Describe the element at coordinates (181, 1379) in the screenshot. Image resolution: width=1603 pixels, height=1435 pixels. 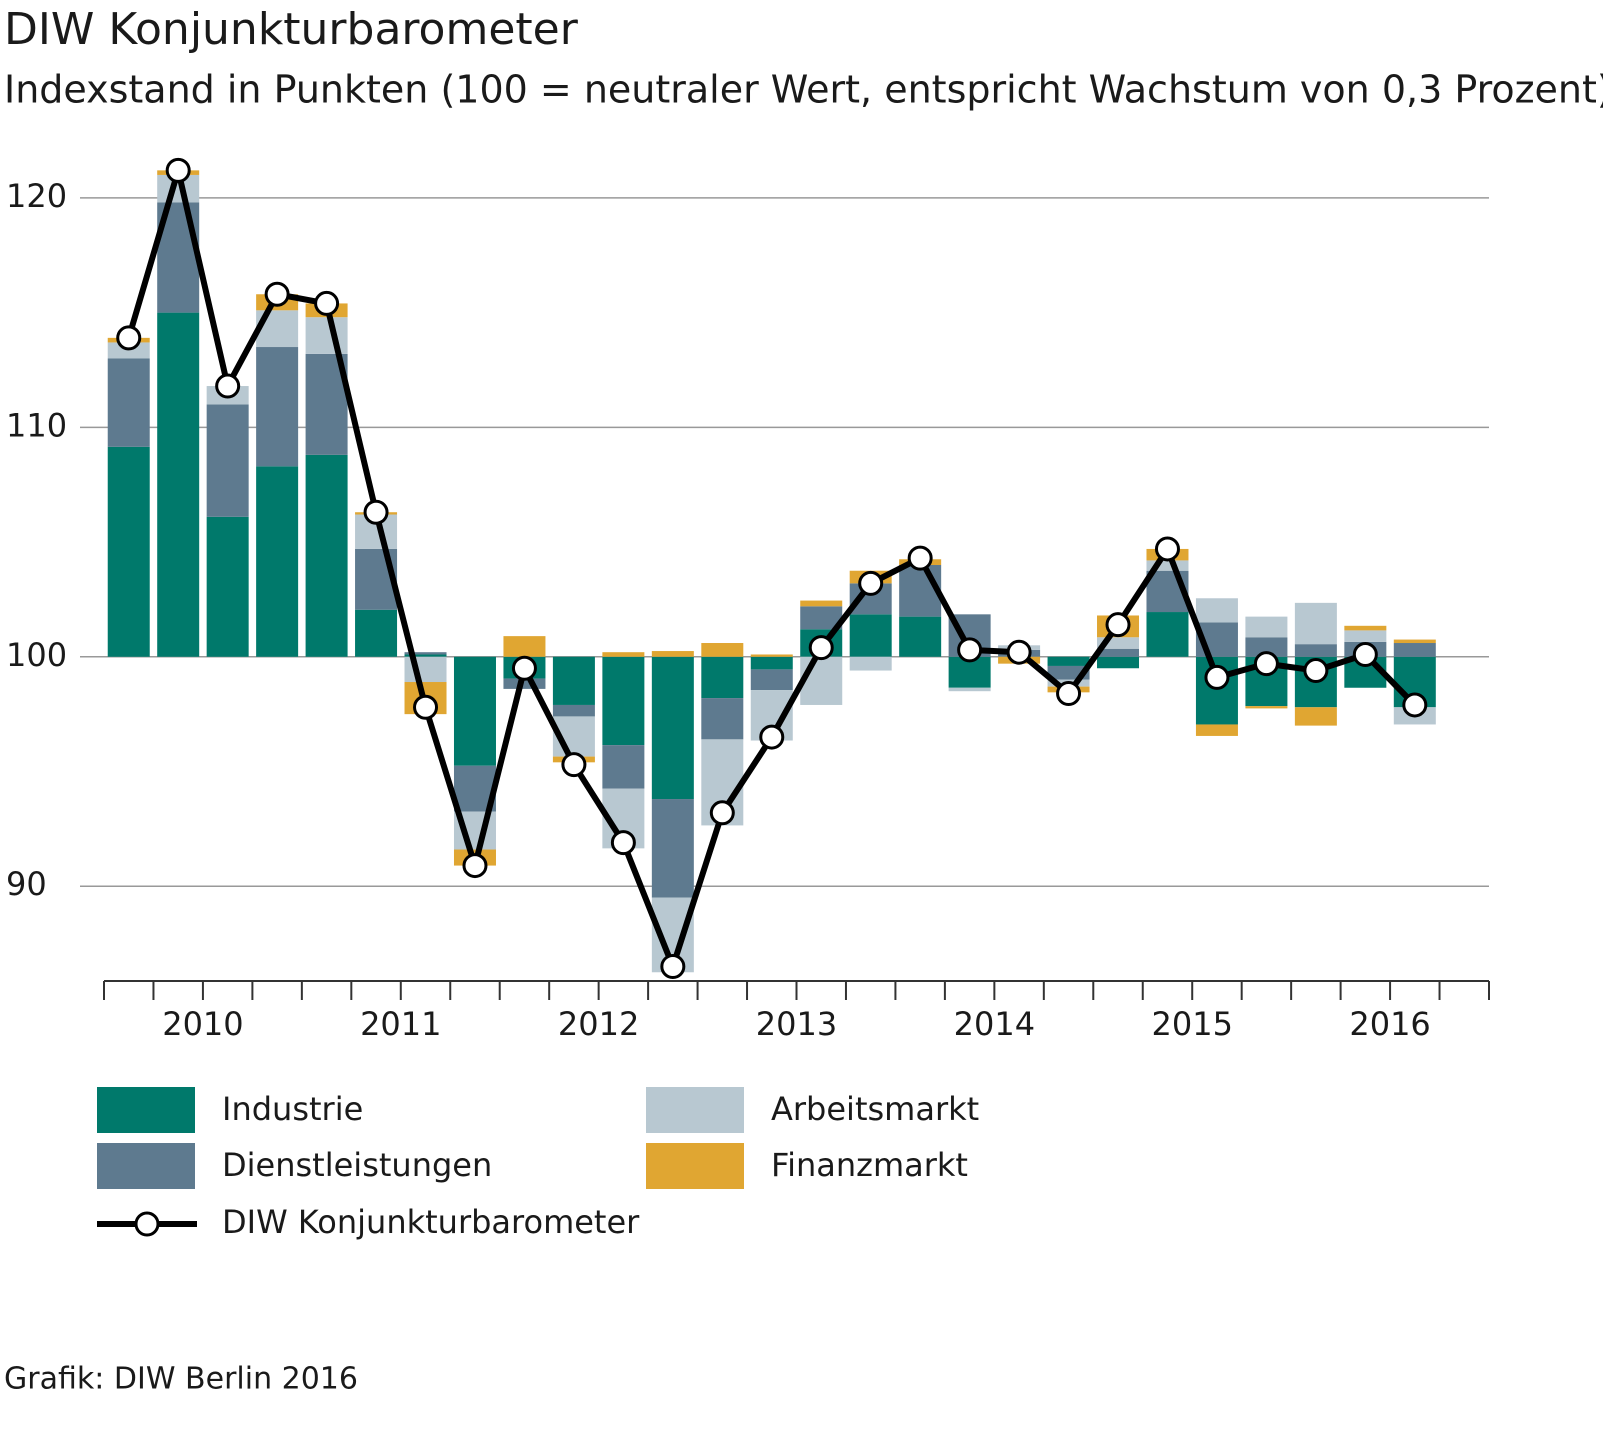
I see `source: Grafik: DIW Berlin 2016` at that location.